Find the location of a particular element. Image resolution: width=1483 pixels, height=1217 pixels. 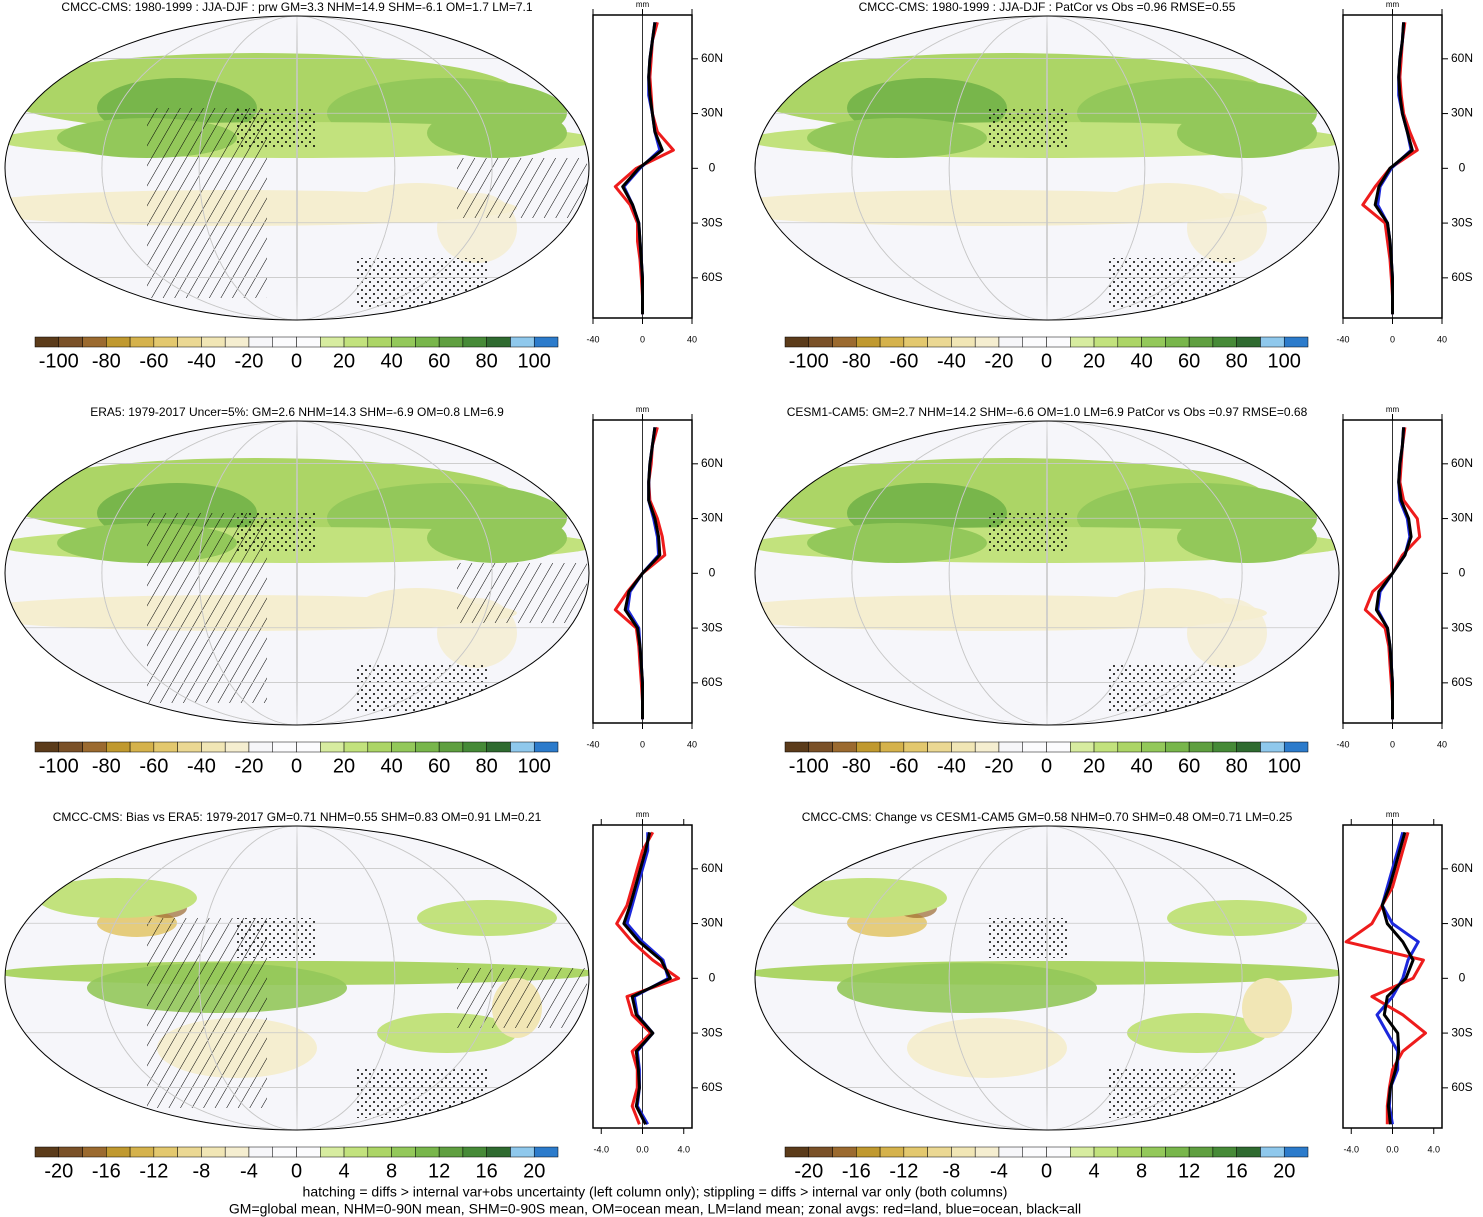

colorbar-label: 100 is located at coordinates (1284, 361).